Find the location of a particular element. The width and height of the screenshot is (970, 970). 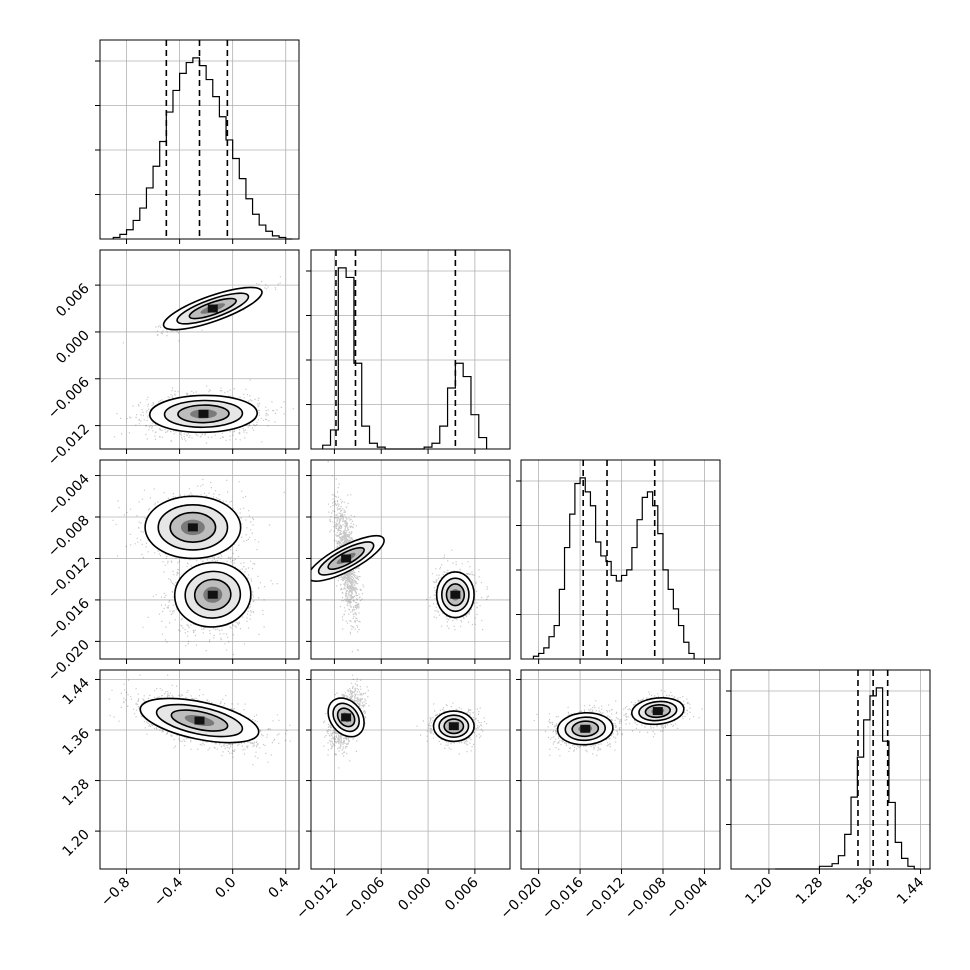

x-tick-label: −0.8 is located at coordinates (115, 892).